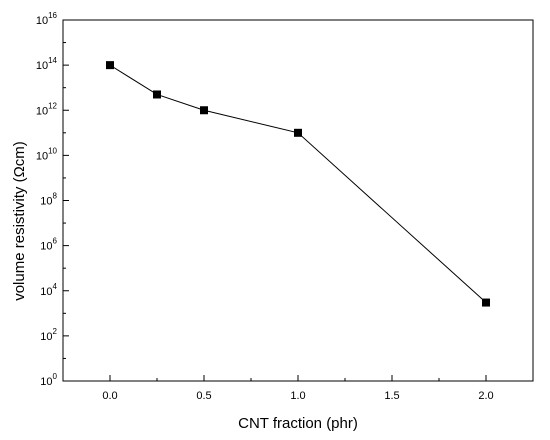 Image resolution: width=550 pixels, height=440 pixels. I want to click on y-tick-label: 10⁶, so click(48, 245).